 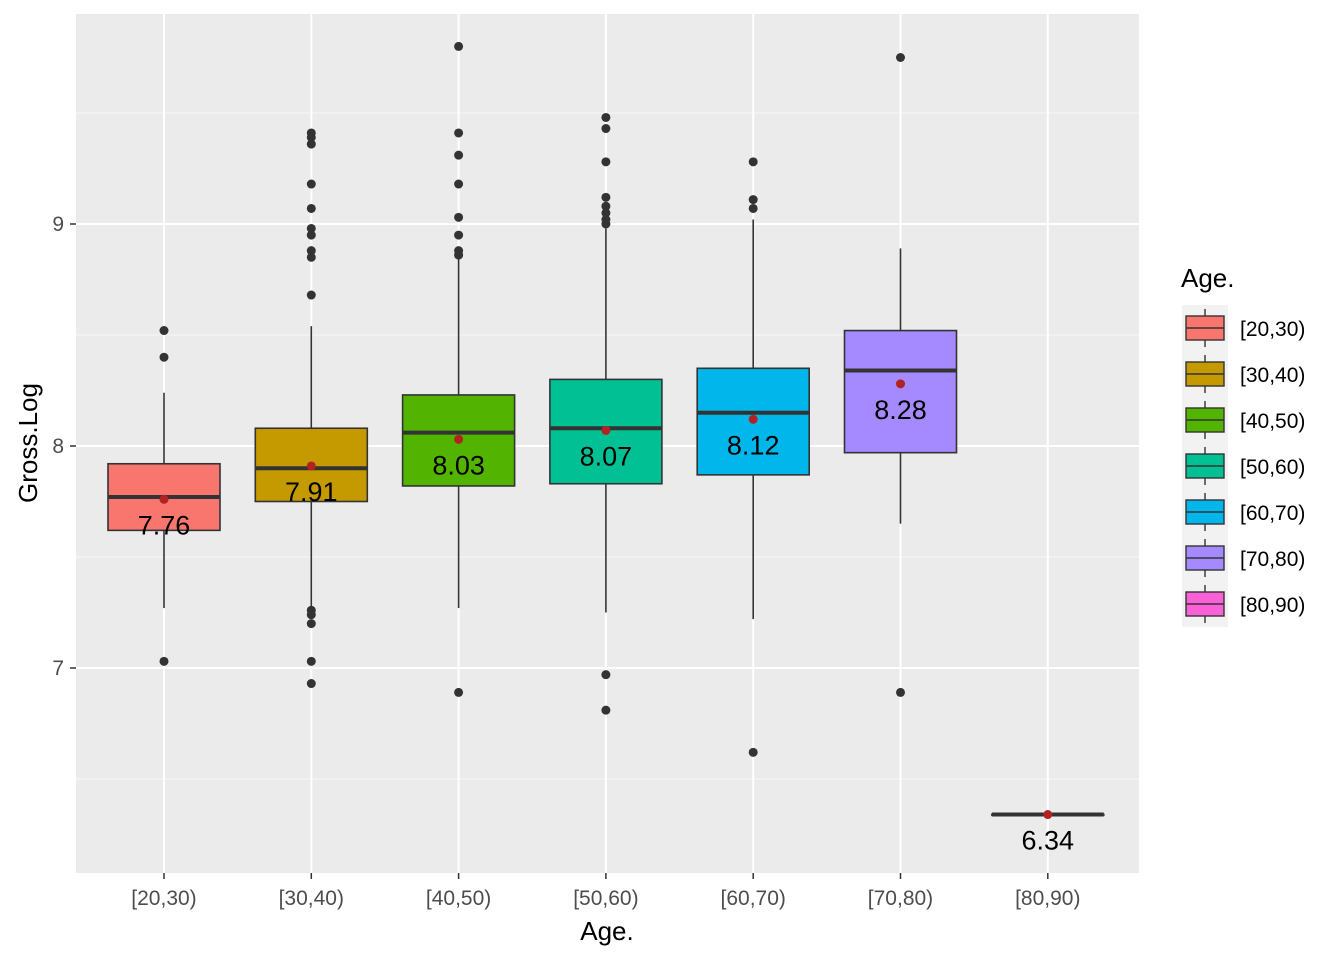 I want to click on x-tick-label: [50,60), so click(x=605, y=898).